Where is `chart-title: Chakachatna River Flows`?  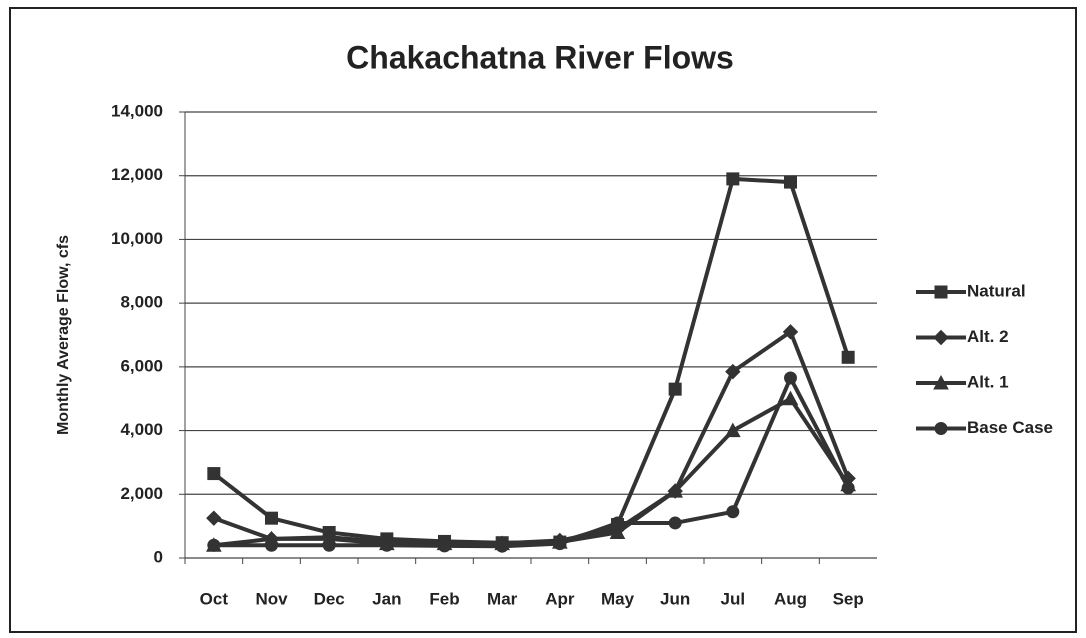
chart-title: Chakachatna River Flows is located at coordinates (540, 57).